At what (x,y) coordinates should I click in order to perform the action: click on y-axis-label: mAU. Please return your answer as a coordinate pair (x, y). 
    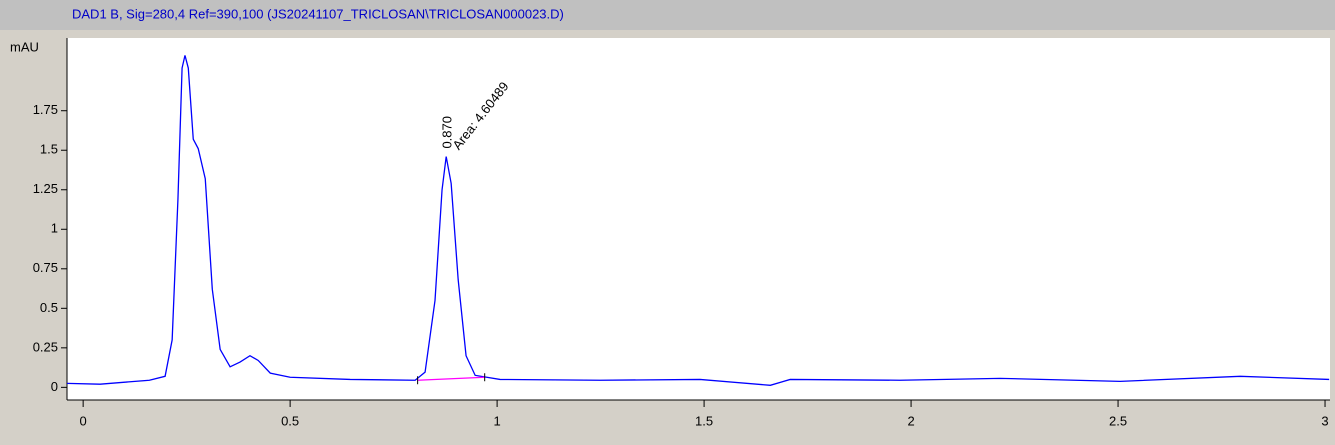
    Looking at the image, I should click on (24, 46).